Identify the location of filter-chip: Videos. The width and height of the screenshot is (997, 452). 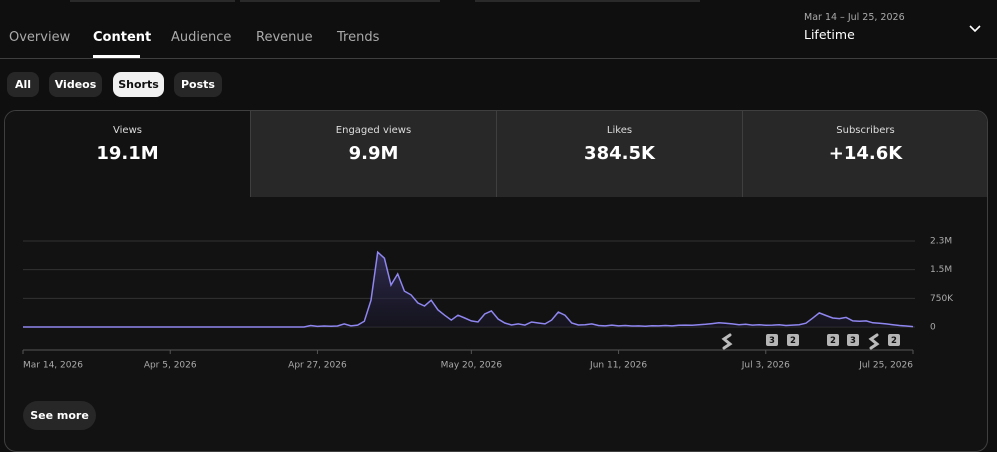
(75, 84).